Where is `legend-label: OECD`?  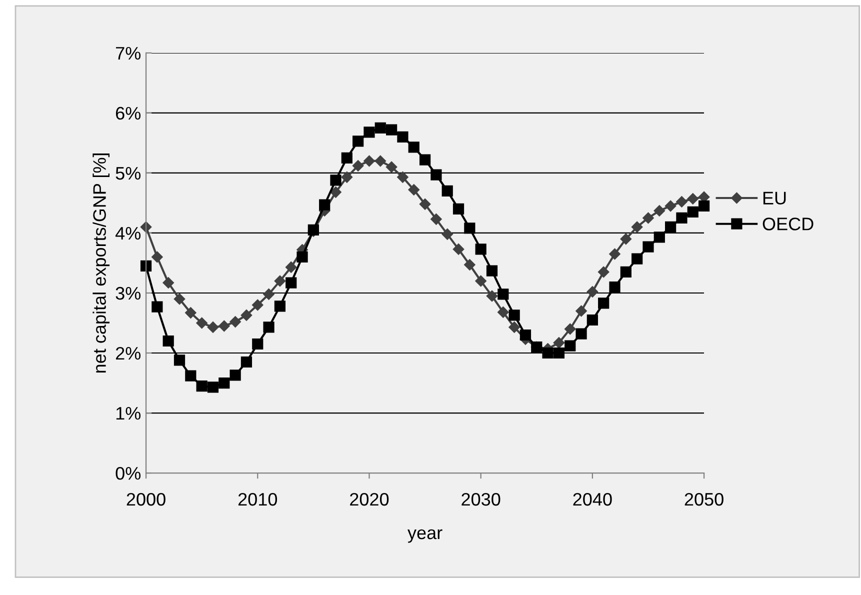
legend-label: OECD is located at coordinates (788, 224).